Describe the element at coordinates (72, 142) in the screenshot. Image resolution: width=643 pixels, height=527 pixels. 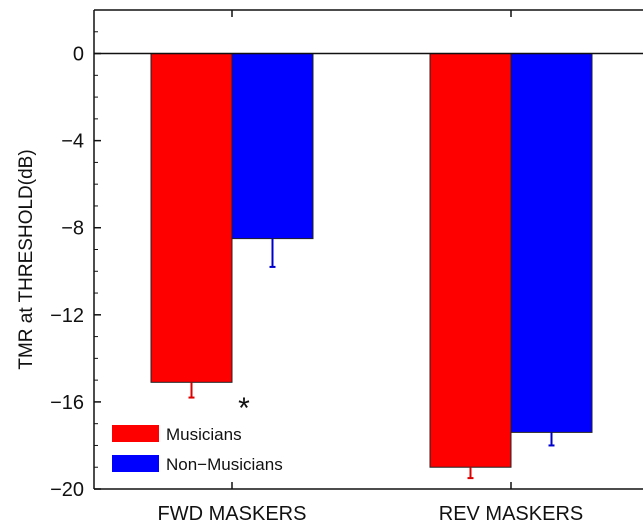
I see `y-tick-label: −4` at that location.